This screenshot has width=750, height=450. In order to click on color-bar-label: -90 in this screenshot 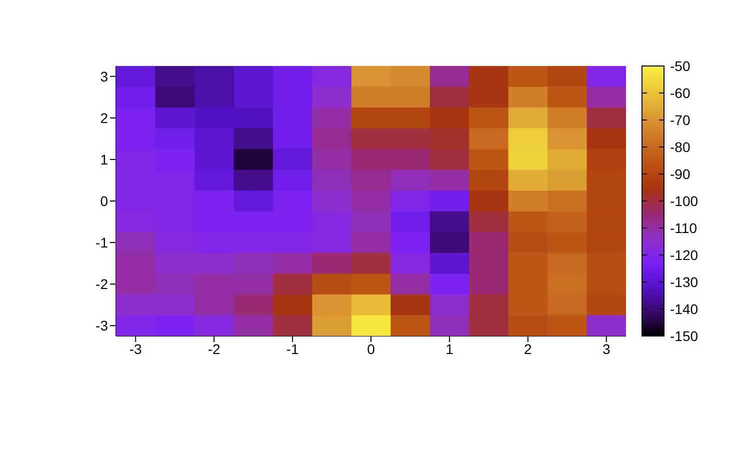, I will do `click(680, 174)`.